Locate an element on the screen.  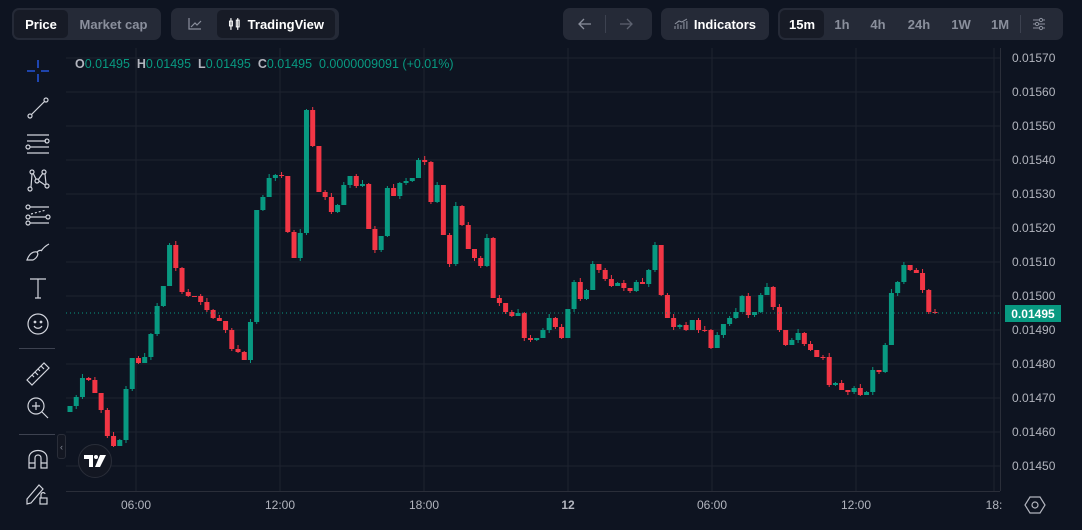
indicators-label: Indicators is located at coordinates (724, 24).